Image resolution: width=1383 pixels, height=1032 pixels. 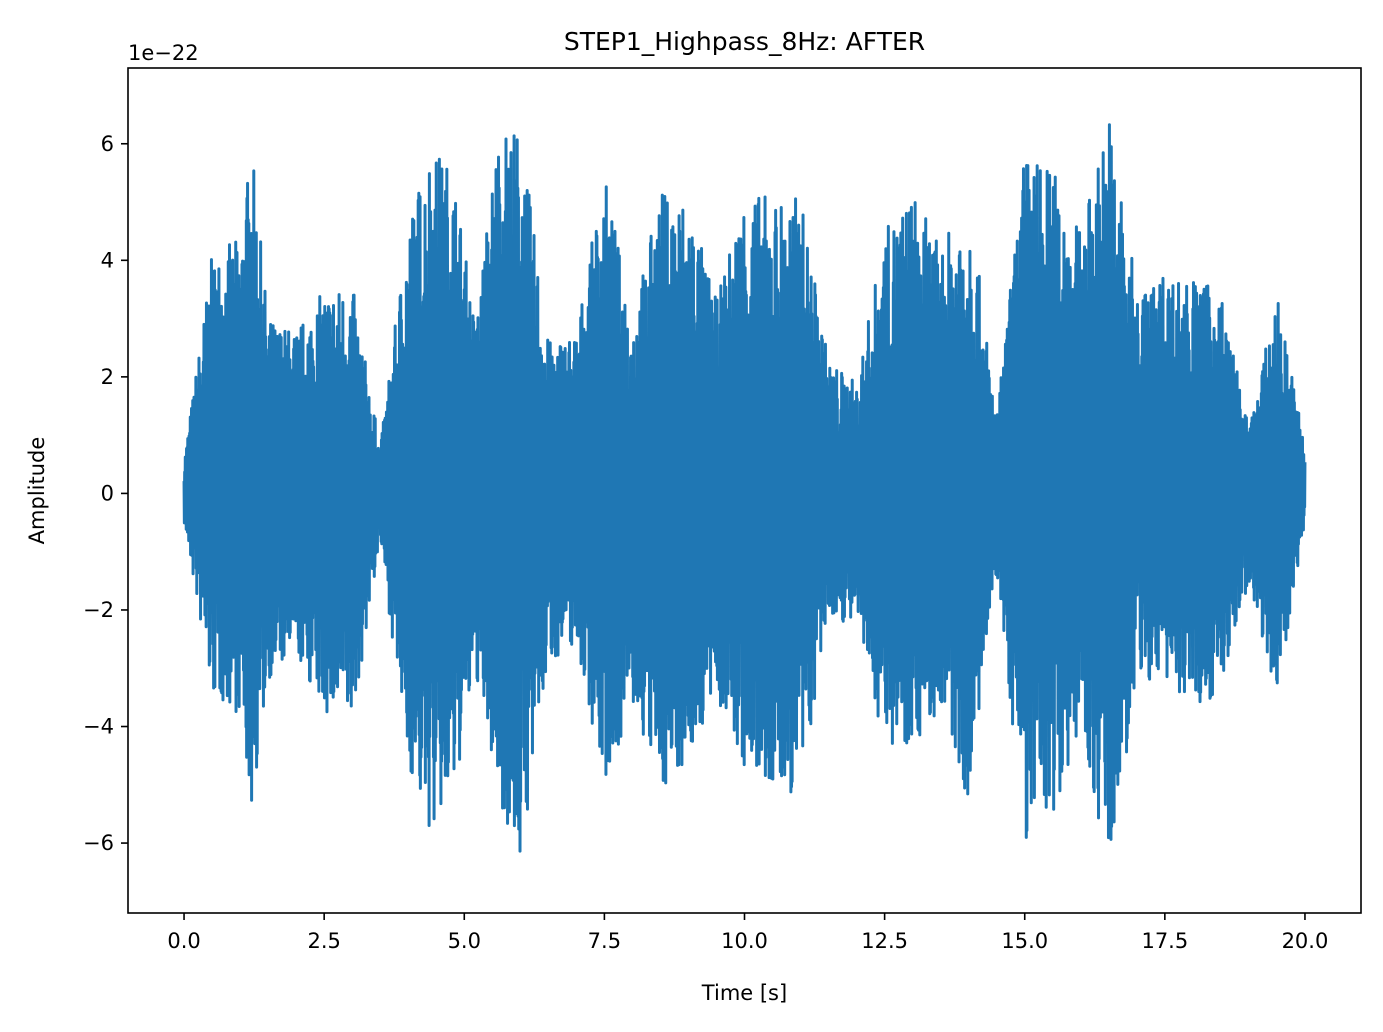 I want to click on y-tick-label: 4, so click(x=107, y=260).